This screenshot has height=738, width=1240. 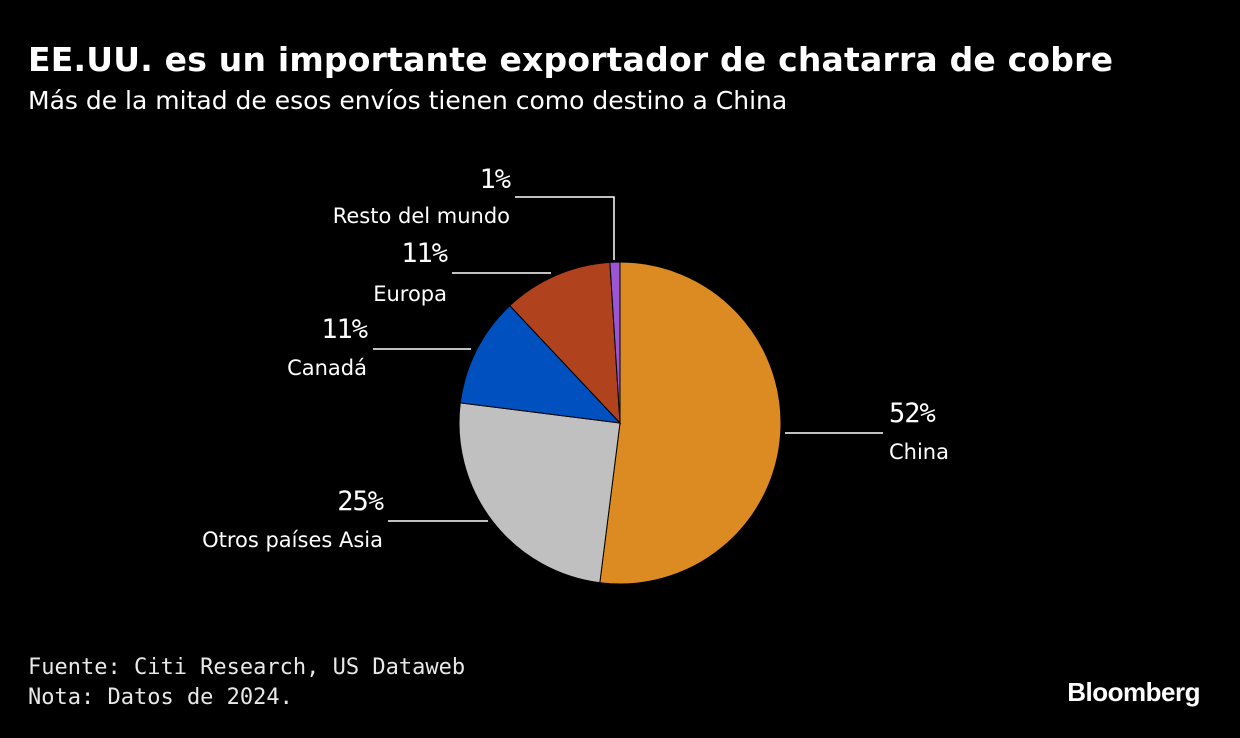 What do you see at coordinates (565, 343) in the screenshot?
I see `pie-slice-europa` at bounding box center [565, 343].